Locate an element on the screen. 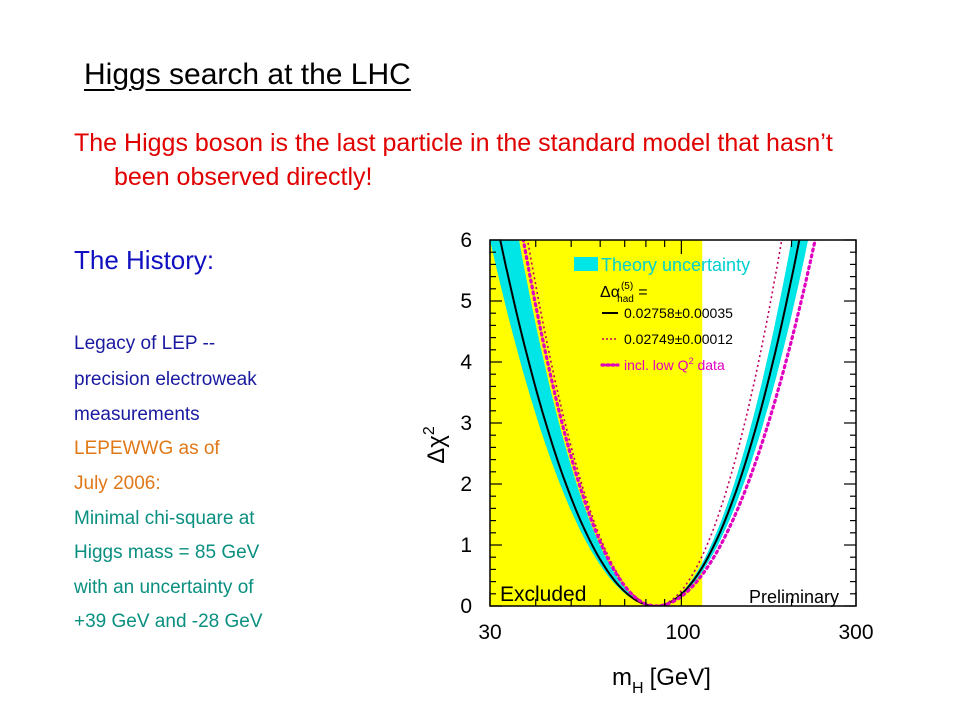  history-line-7: Higgs mass = 85 GeV is located at coordinates (167, 552).